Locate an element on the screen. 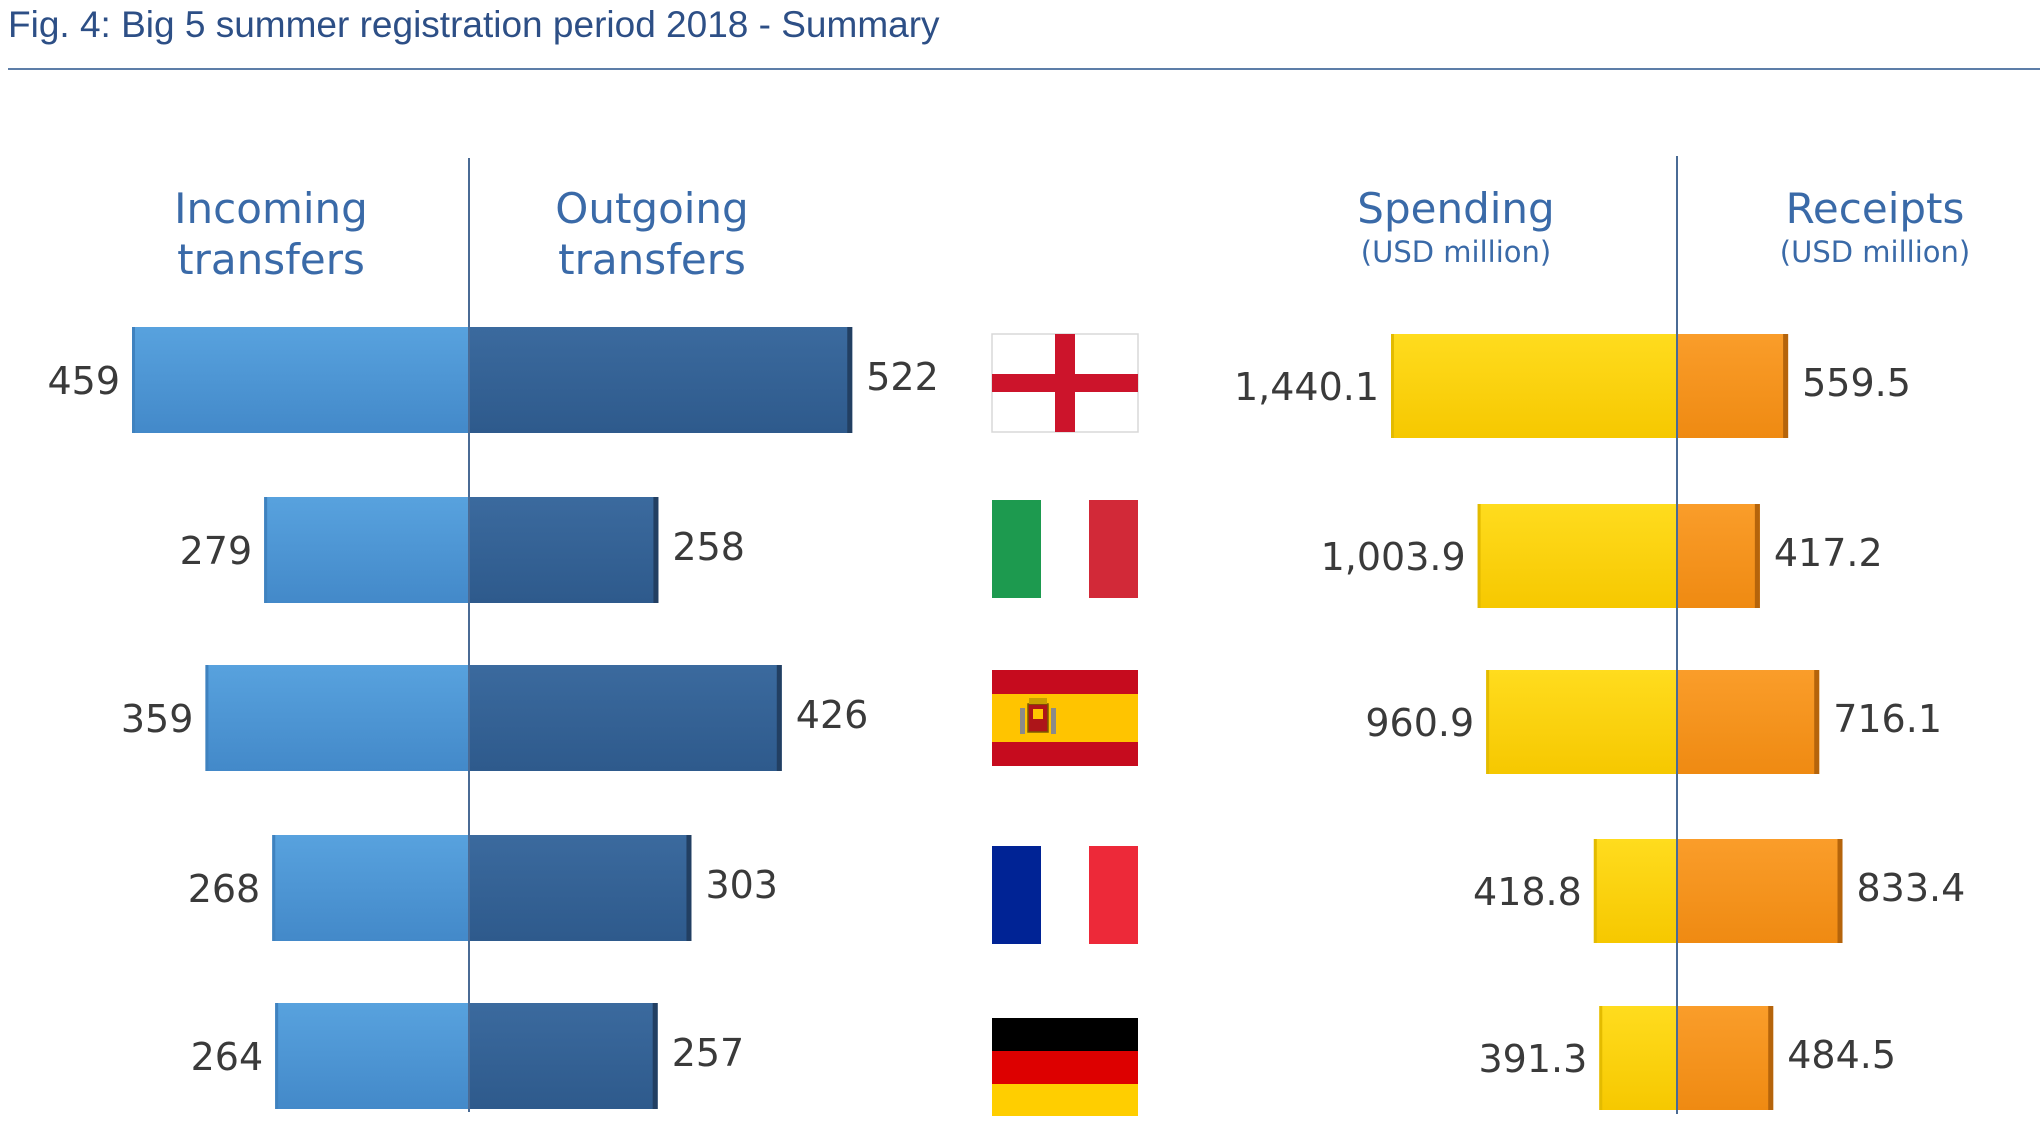 Image resolution: width=2040 pixels, height=1144 pixels. incoming-transfers-bar-spain is located at coordinates (337, 718).